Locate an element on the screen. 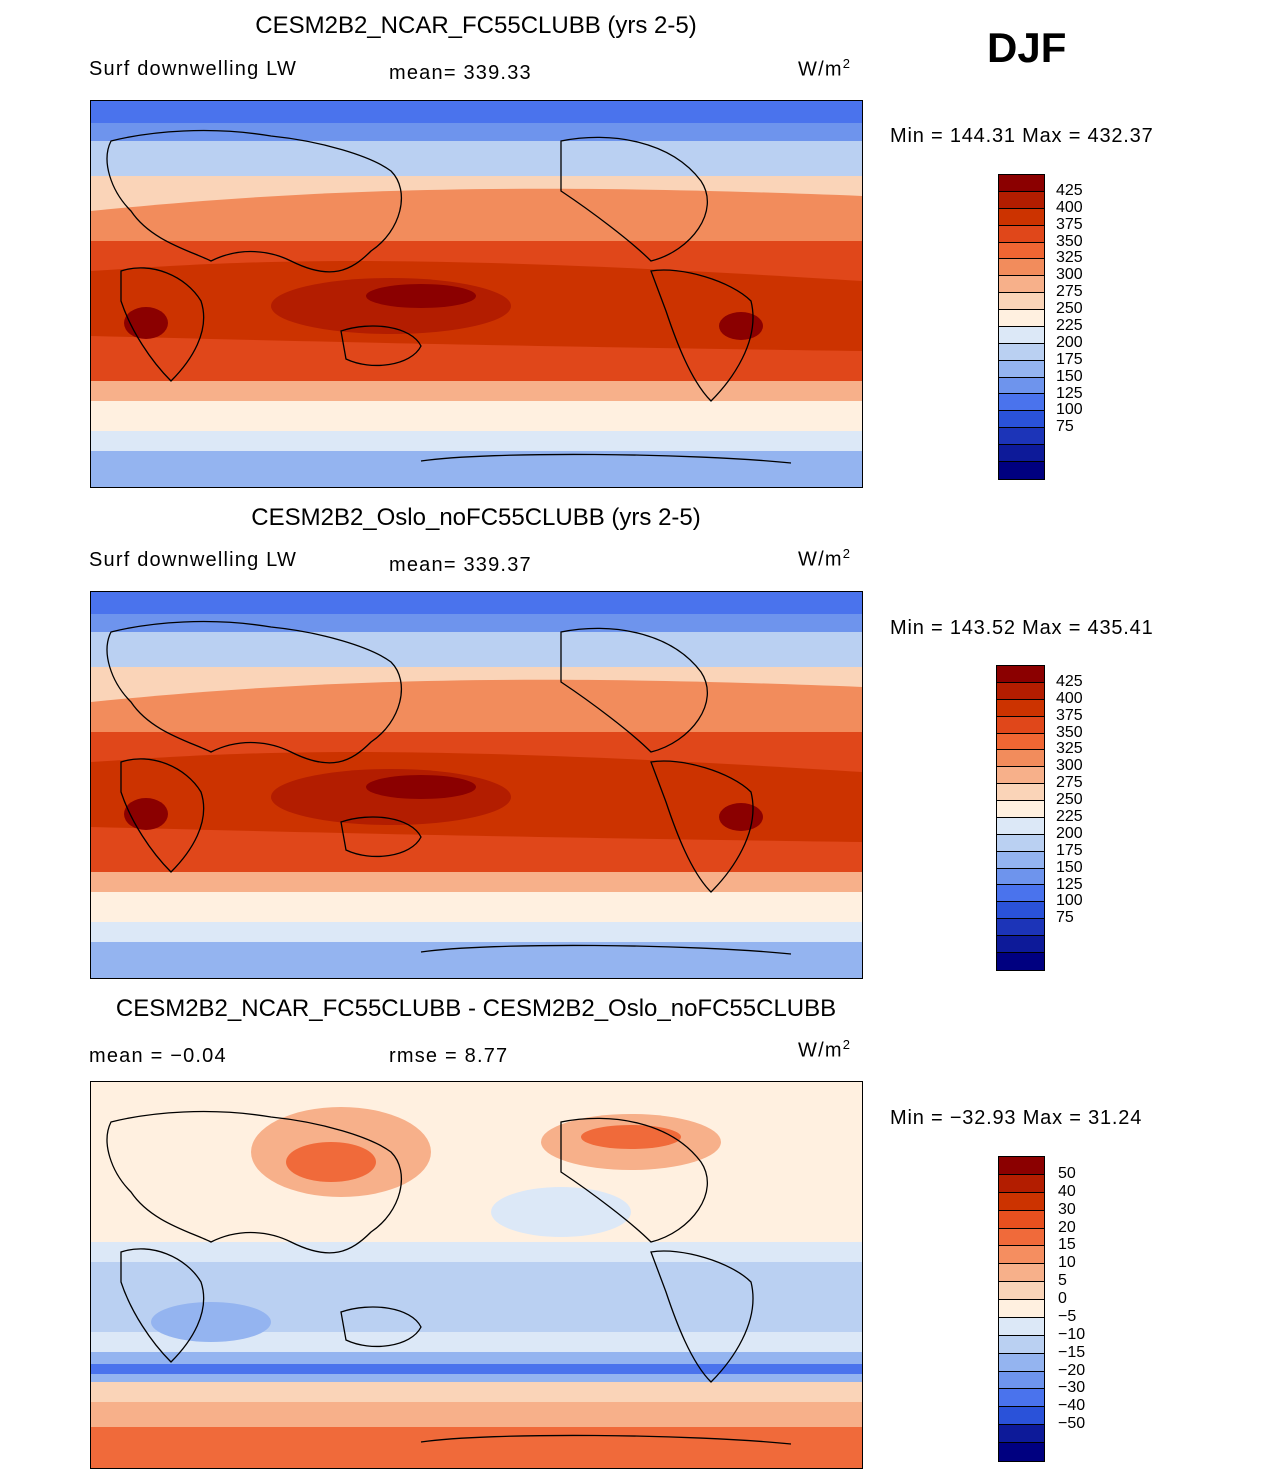 The height and width of the screenshot is (1475, 1285). panel3-mean: mean = −0.04 is located at coordinates (158, 1056).